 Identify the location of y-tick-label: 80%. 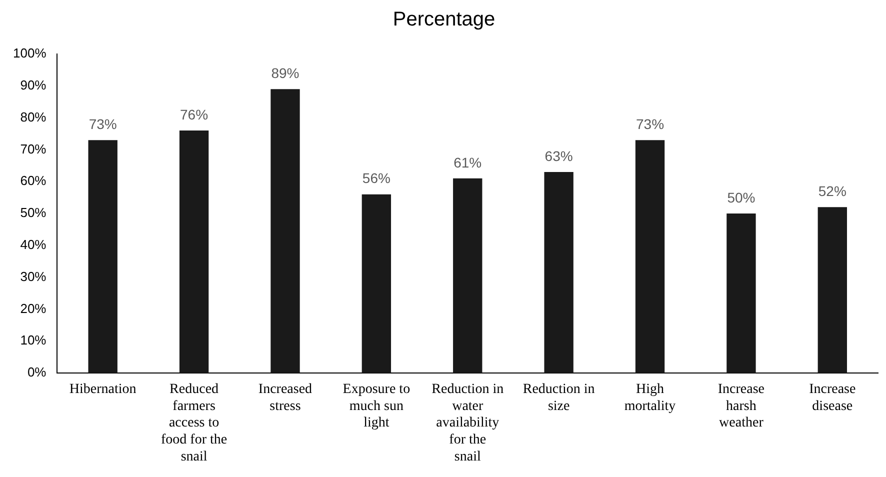
(33, 116).